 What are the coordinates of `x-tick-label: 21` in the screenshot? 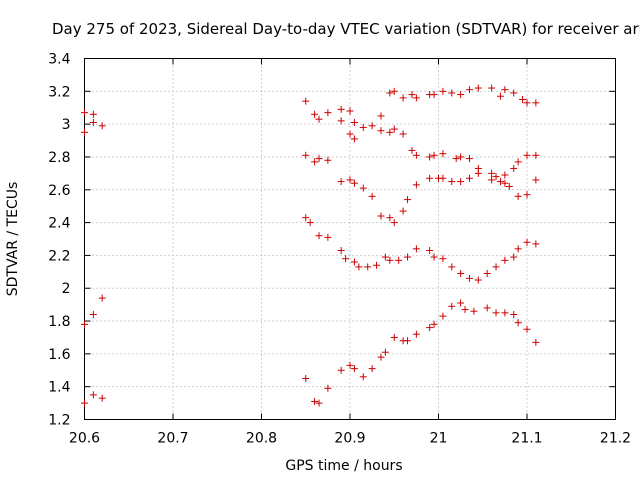 It's located at (439, 439).